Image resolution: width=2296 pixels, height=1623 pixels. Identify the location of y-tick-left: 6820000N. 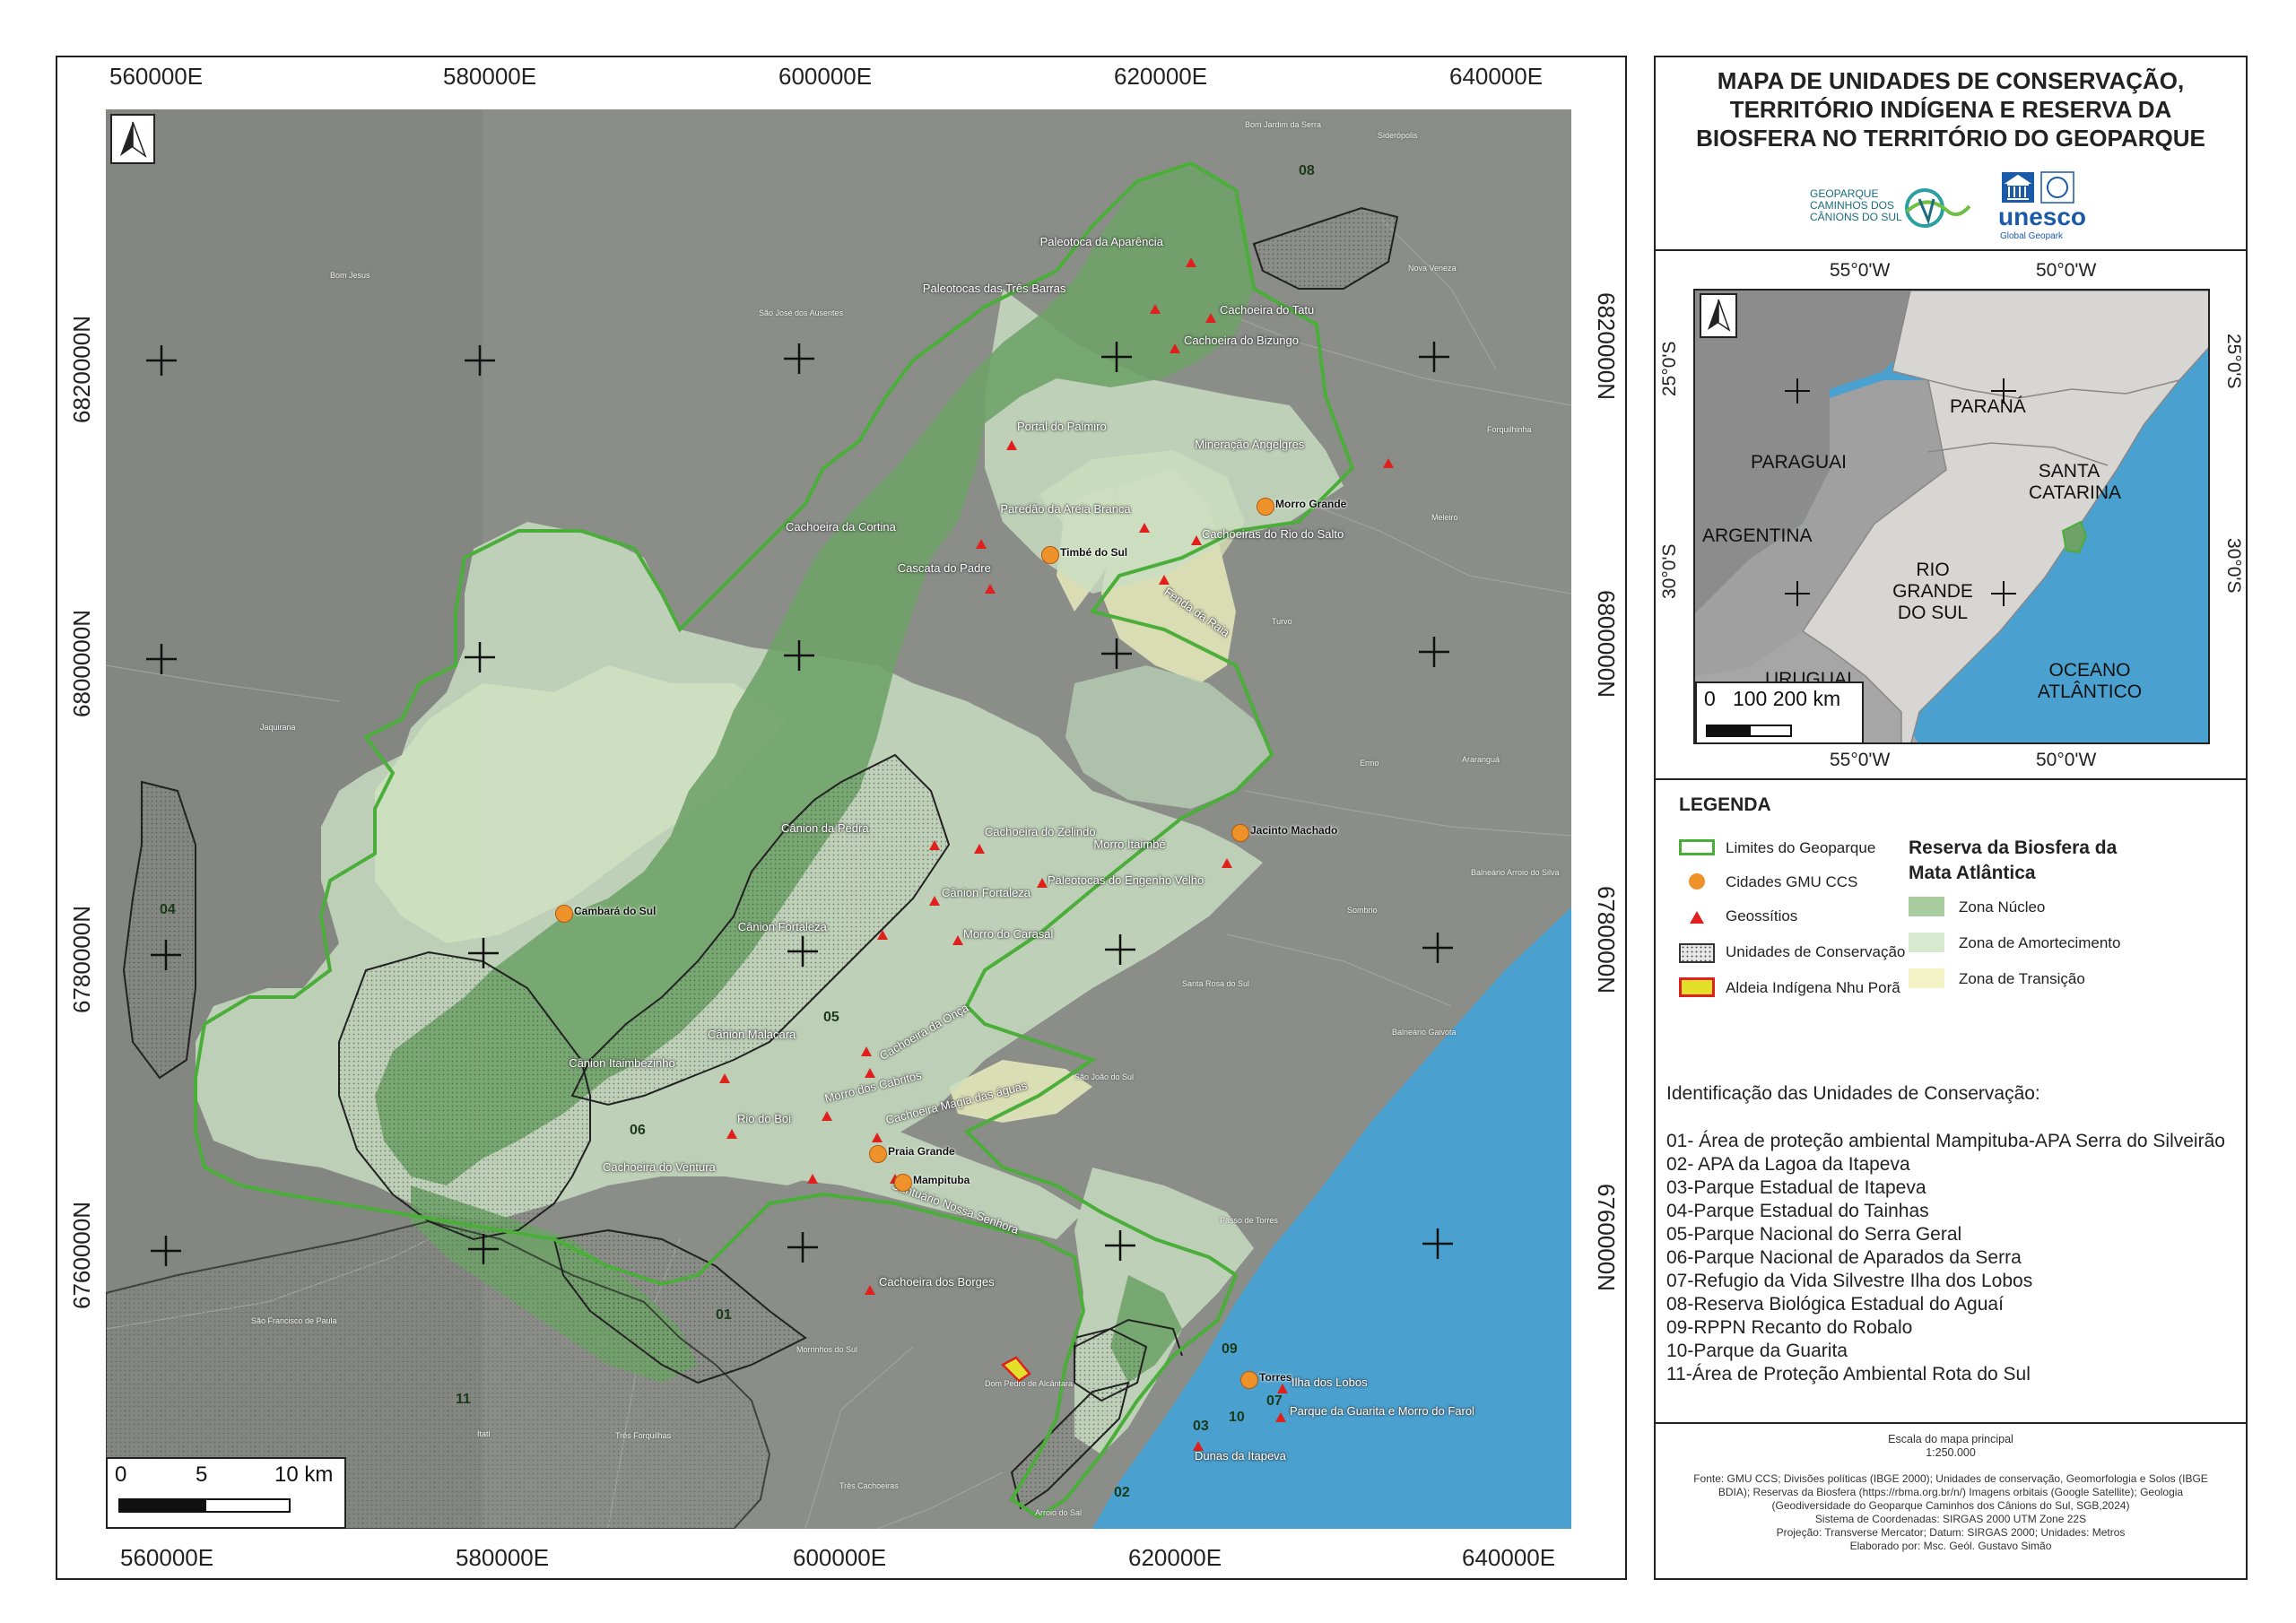
(81, 369).